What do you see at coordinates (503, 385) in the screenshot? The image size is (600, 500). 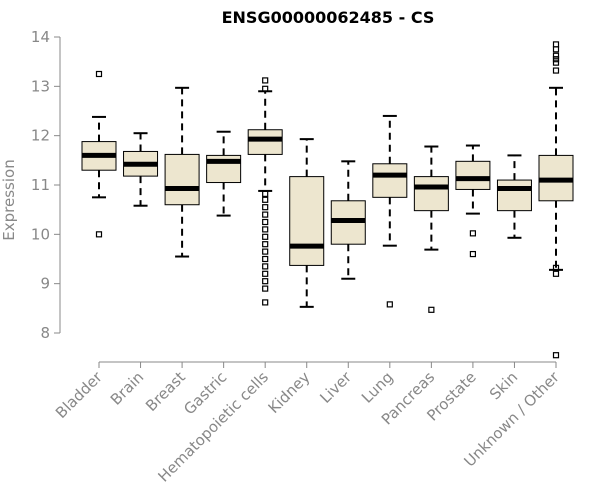 I see `x-tick-label: Skin` at bounding box center [503, 385].